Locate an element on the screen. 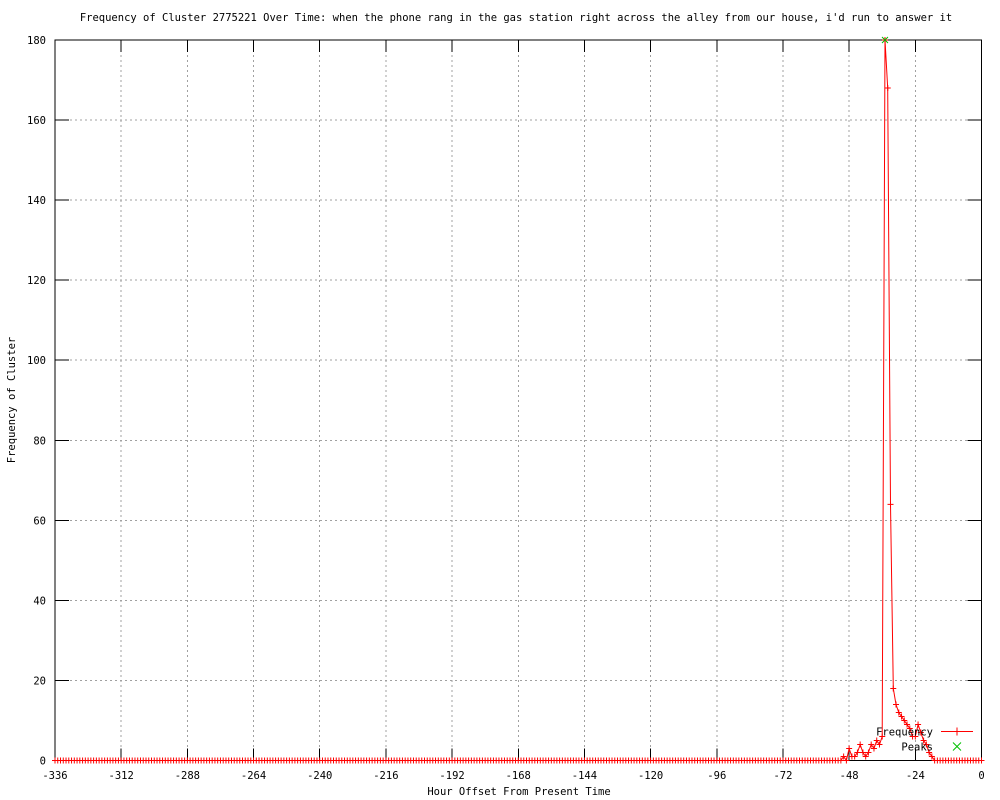 This screenshot has height=800, width=1000. x-tick-label: -240 is located at coordinates (319, 776).